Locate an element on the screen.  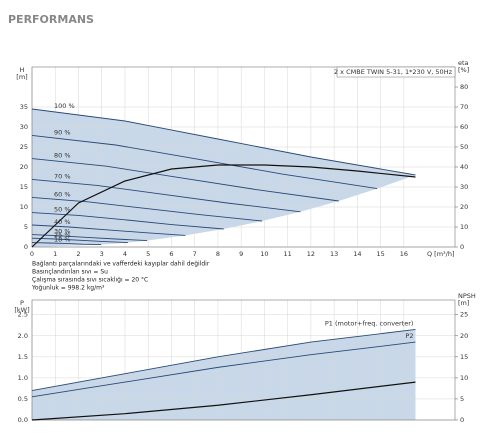
curve-label: 80 % is located at coordinates (62, 156).